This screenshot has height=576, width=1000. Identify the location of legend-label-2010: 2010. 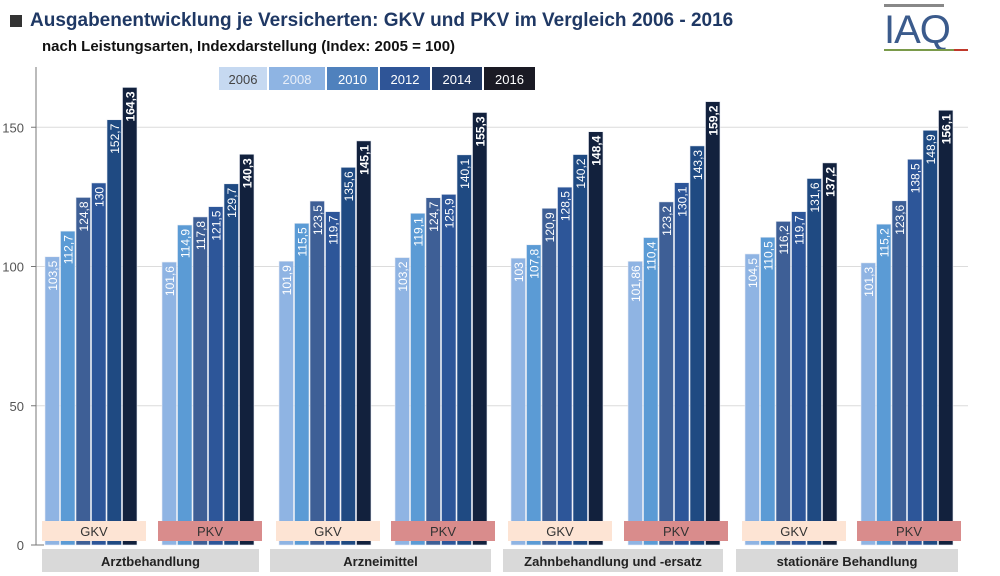
(352, 79).